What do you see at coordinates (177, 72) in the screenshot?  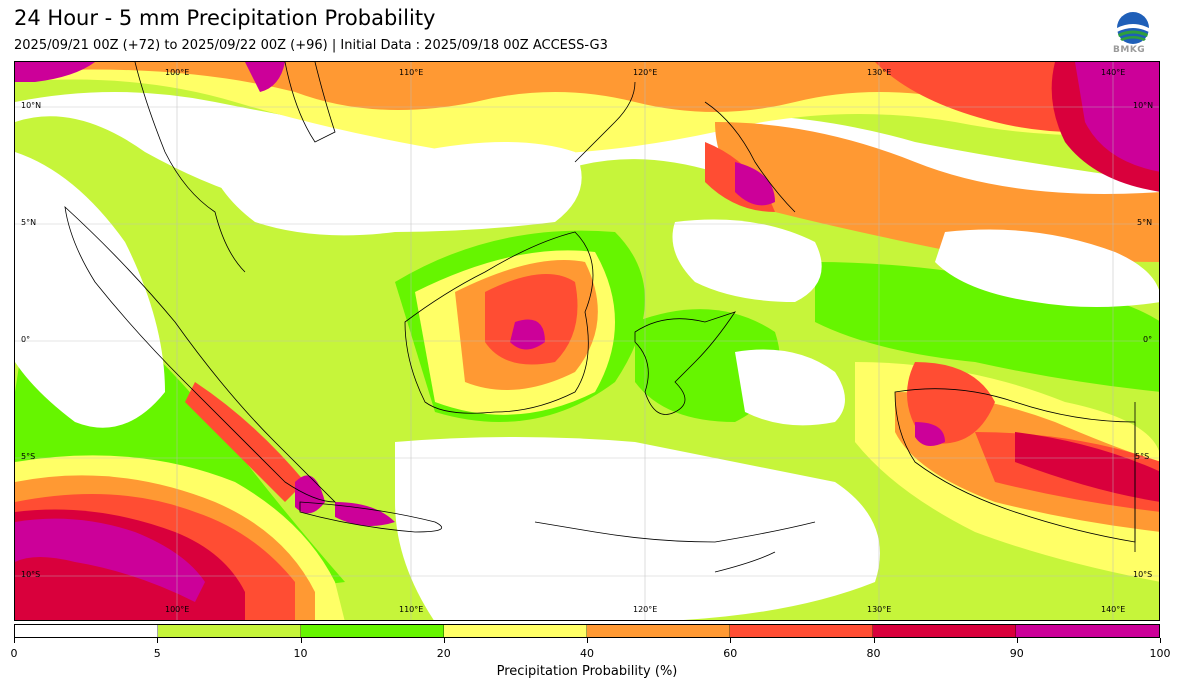 I see `lon-label-top: 100°E` at bounding box center [177, 72].